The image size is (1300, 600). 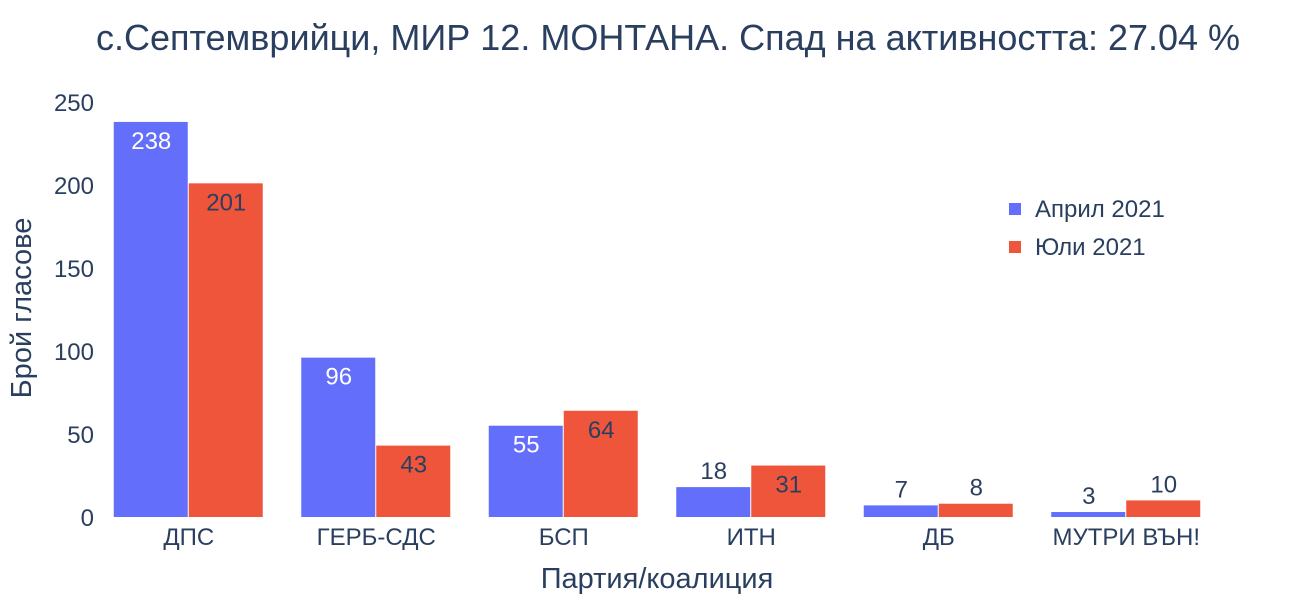 What do you see at coordinates (1163, 484) in the screenshot?
I see `bar-value-label: 10` at bounding box center [1163, 484].